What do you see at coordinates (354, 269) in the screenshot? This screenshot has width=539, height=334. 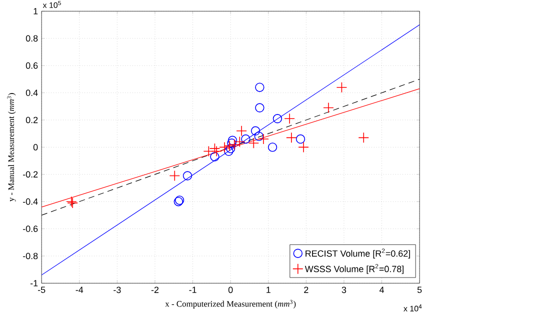 I see `legend-label: WSSS Volume [R$^{2}$=0.78]` at bounding box center [354, 269].